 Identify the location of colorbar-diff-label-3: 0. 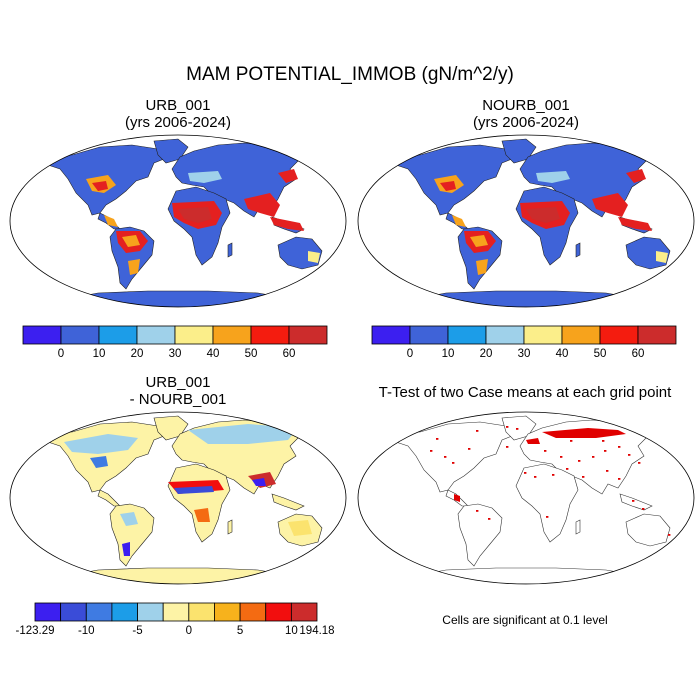
(189, 631).